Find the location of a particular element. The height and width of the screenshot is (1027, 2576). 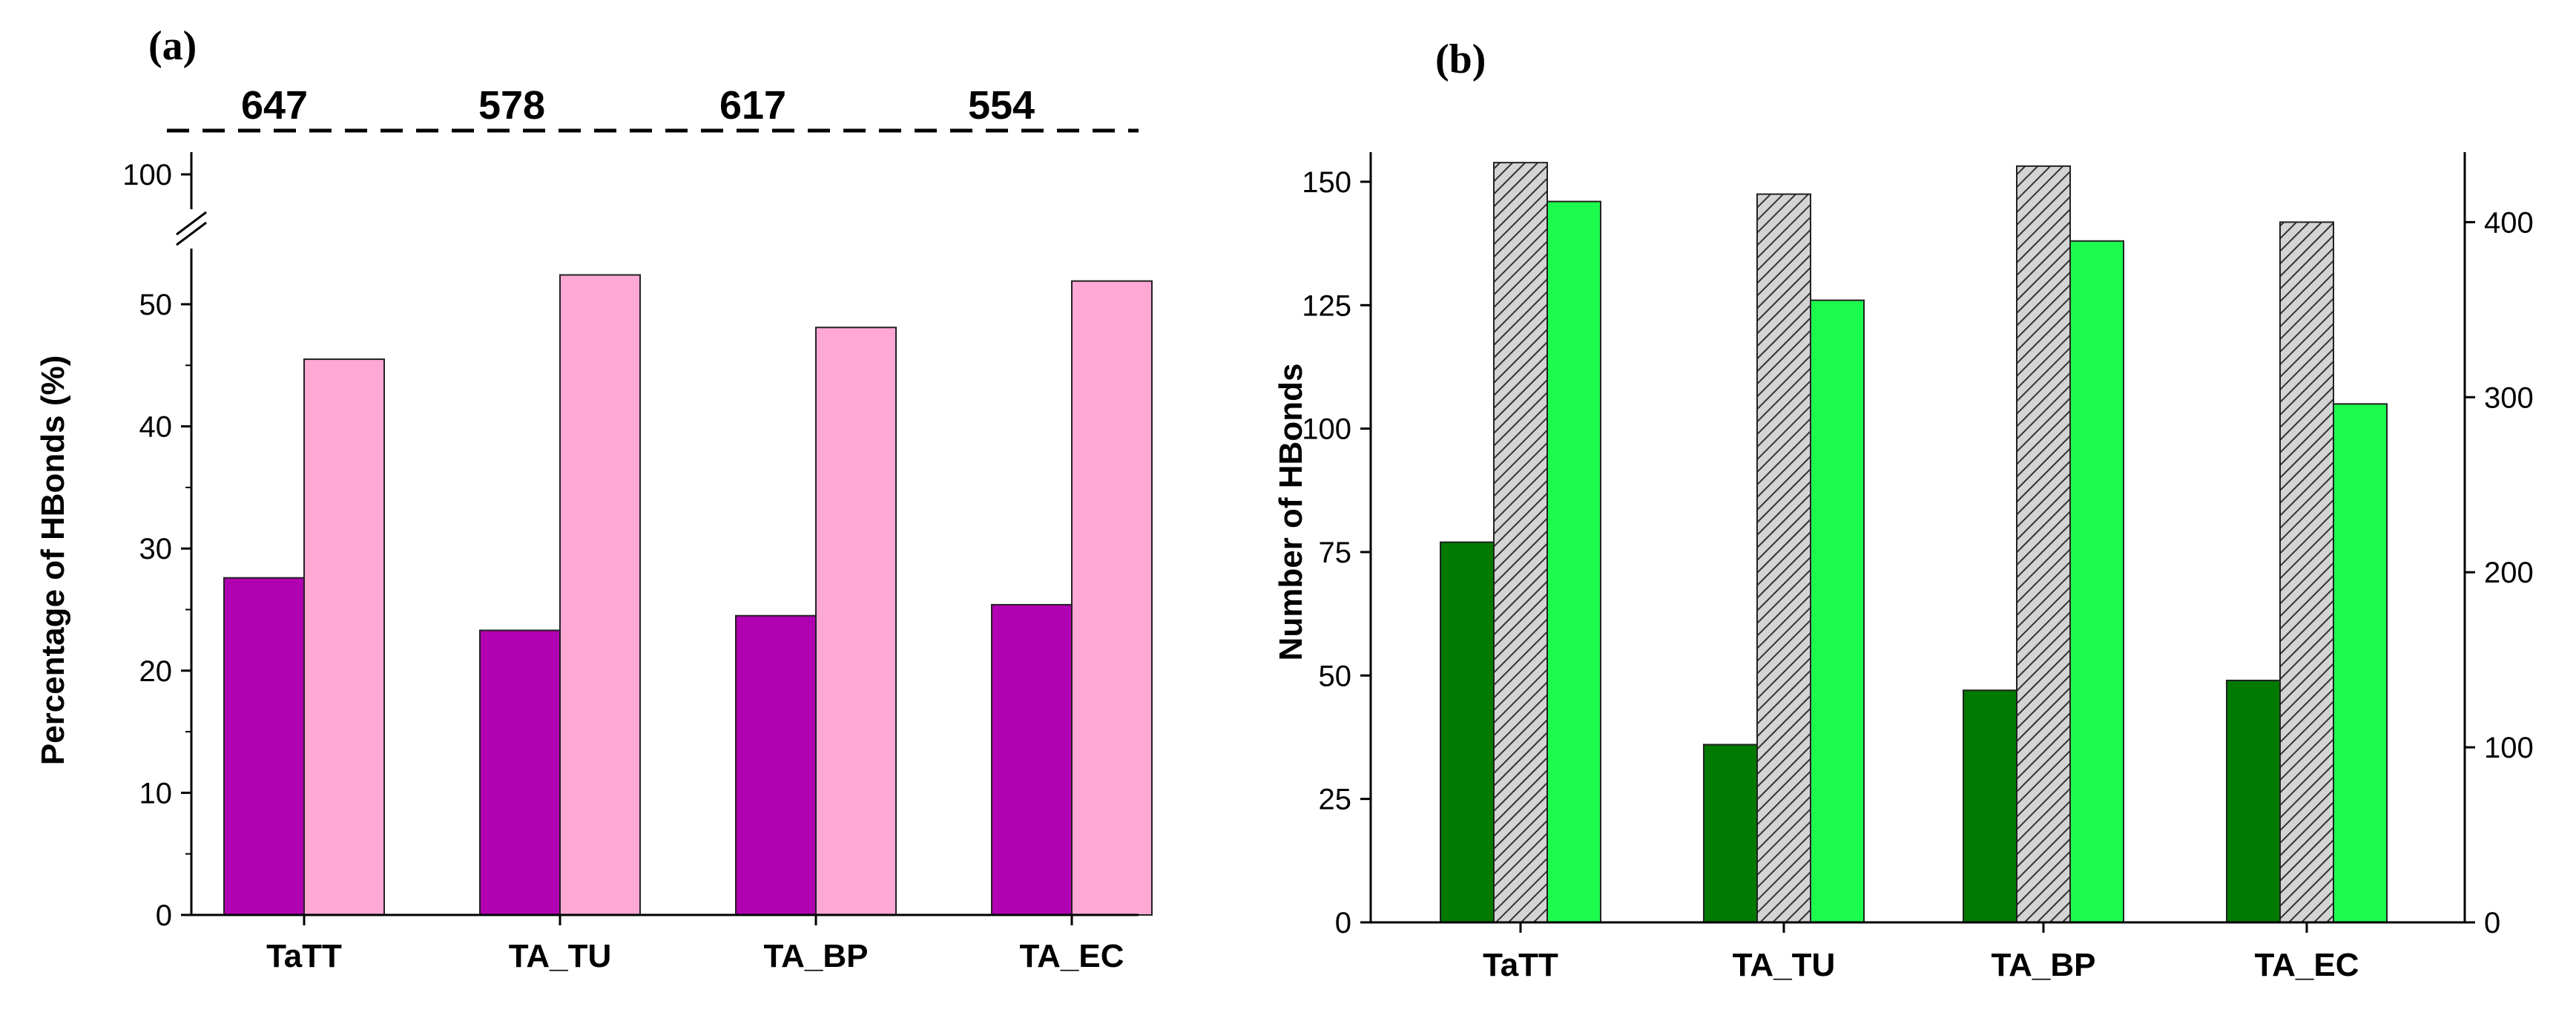

reference-line-group: 647 578 617 554 is located at coordinates (653, 108).